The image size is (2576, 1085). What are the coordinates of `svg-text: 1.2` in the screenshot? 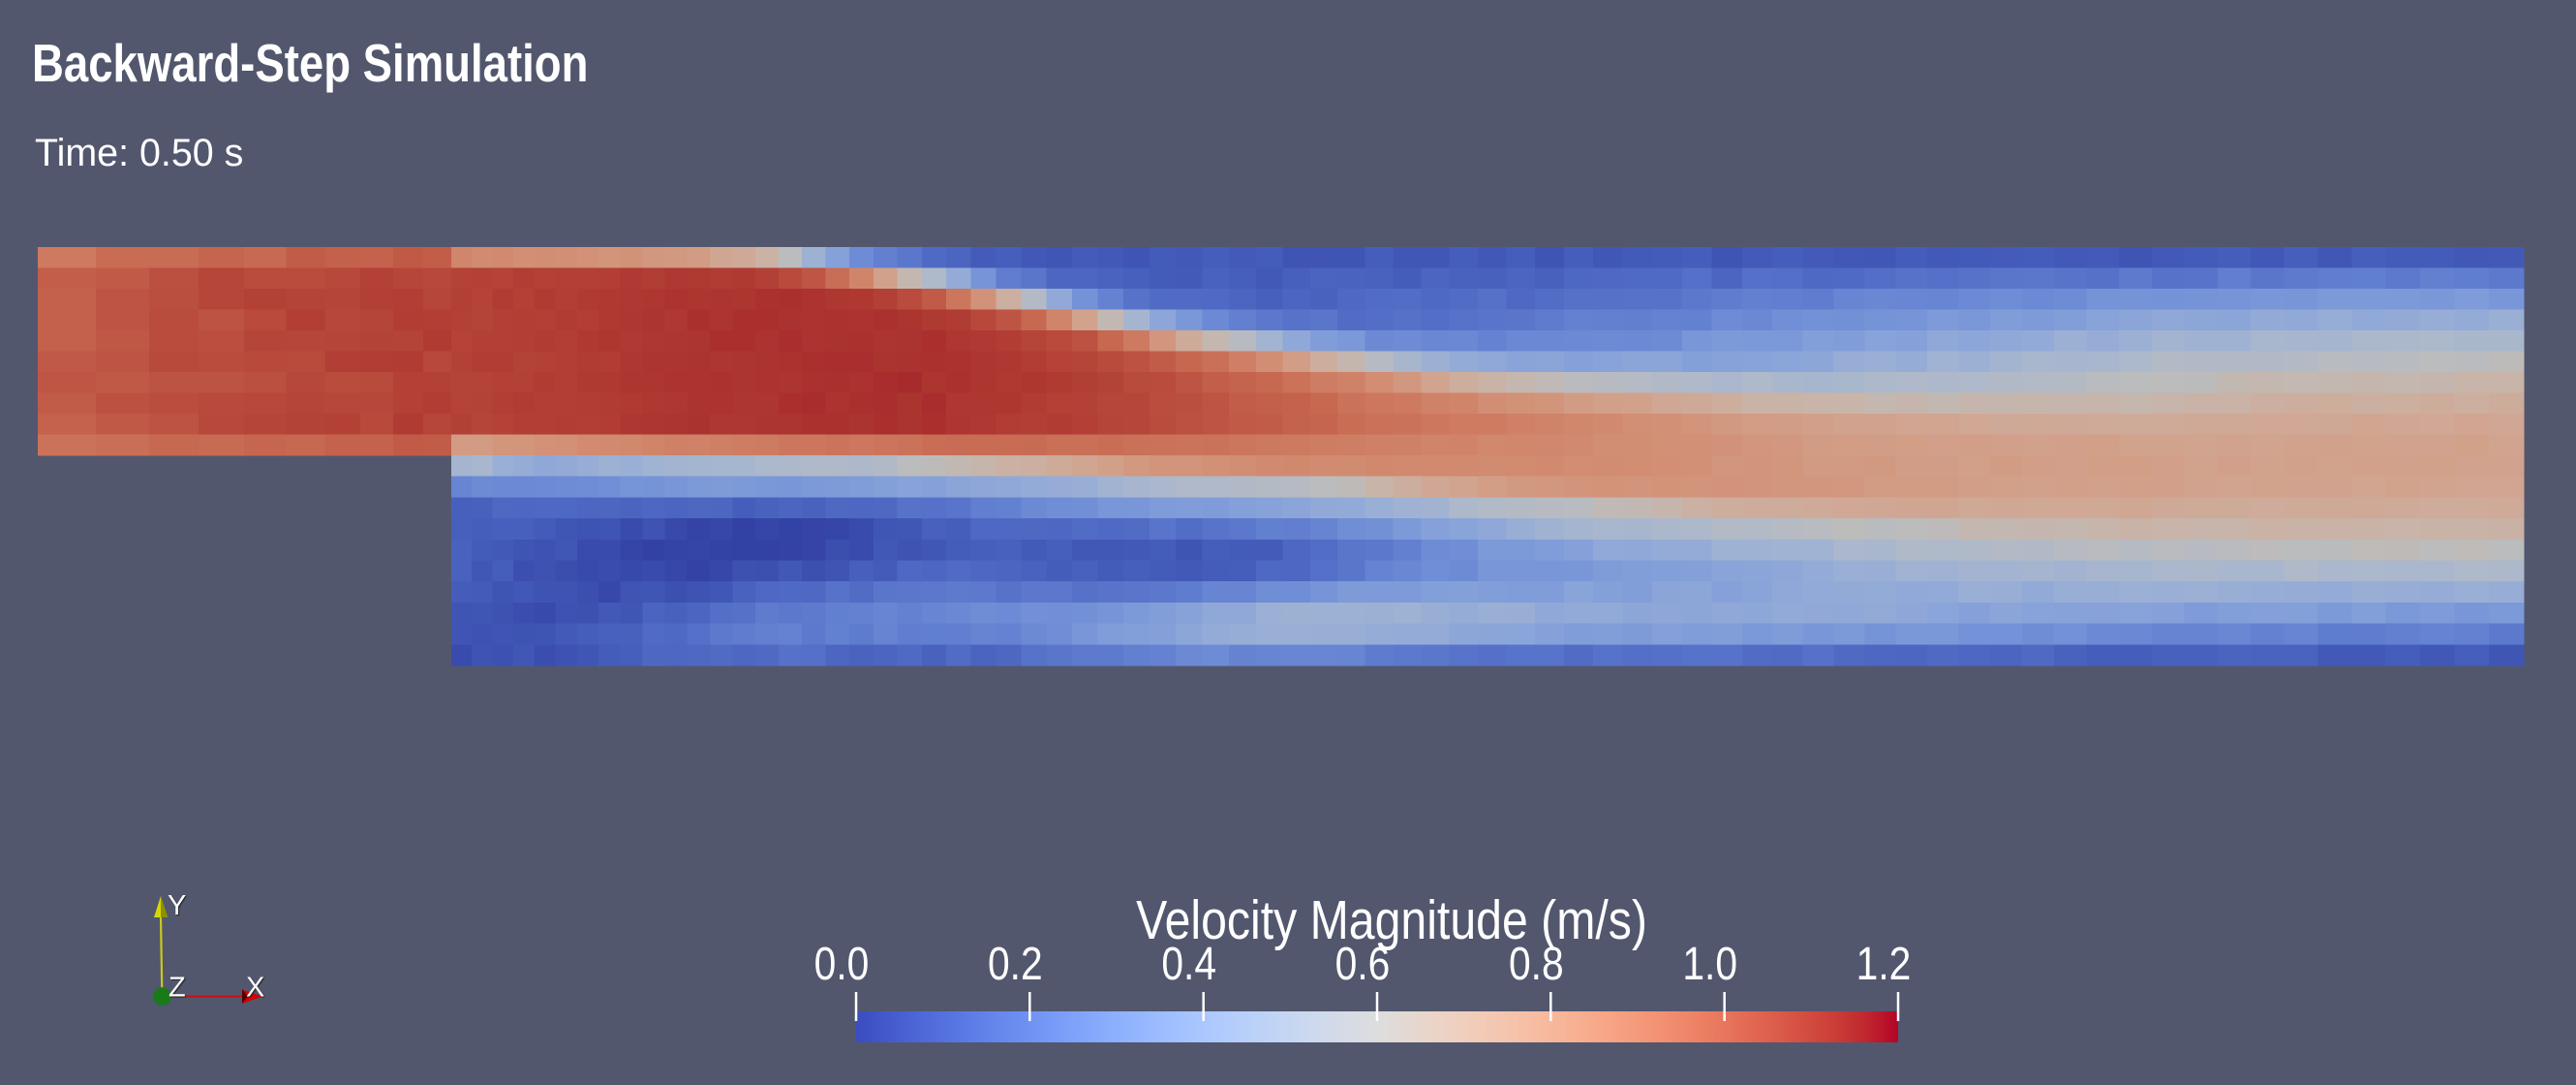 It's located at (1884, 964).